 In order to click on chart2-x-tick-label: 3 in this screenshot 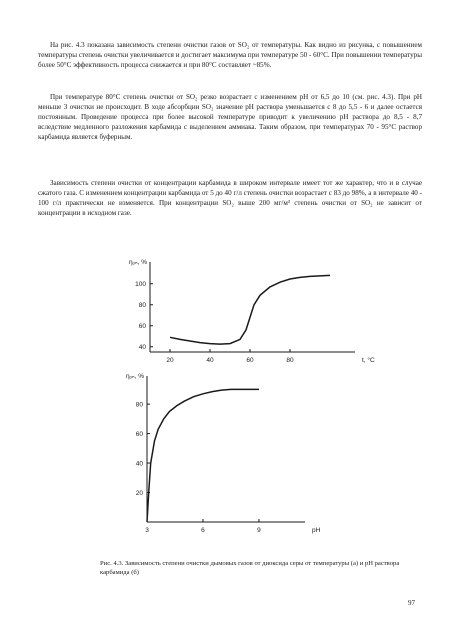, I will do `click(147, 530)`.